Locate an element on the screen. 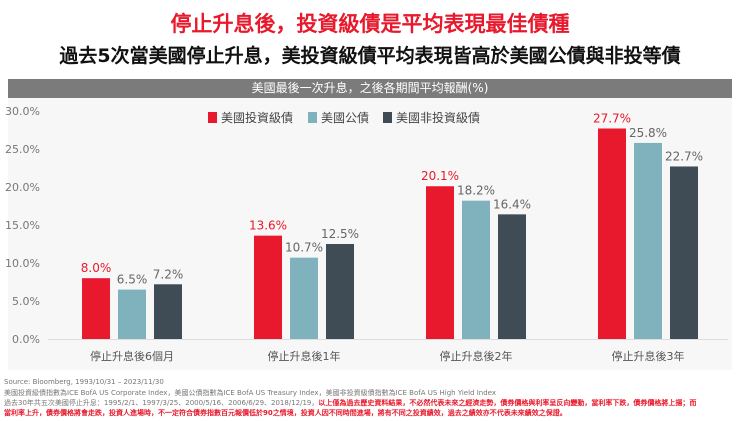 Image resolution: width=740 pixels, height=421 pixels. legend-label: 美國投資級債 is located at coordinates (257, 117).